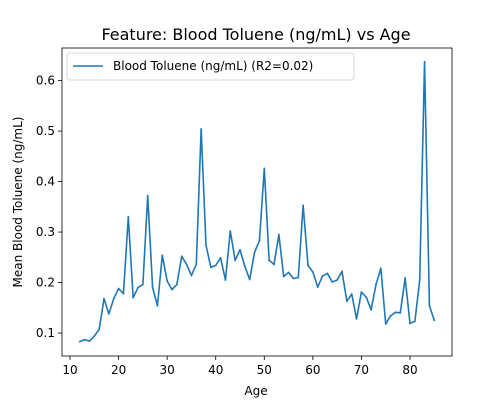  Describe the element at coordinates (49, 207) in the screenshot. I see `y-axis: 0.1 0.2 0.3 0.4 0.5 0.6` at that location.